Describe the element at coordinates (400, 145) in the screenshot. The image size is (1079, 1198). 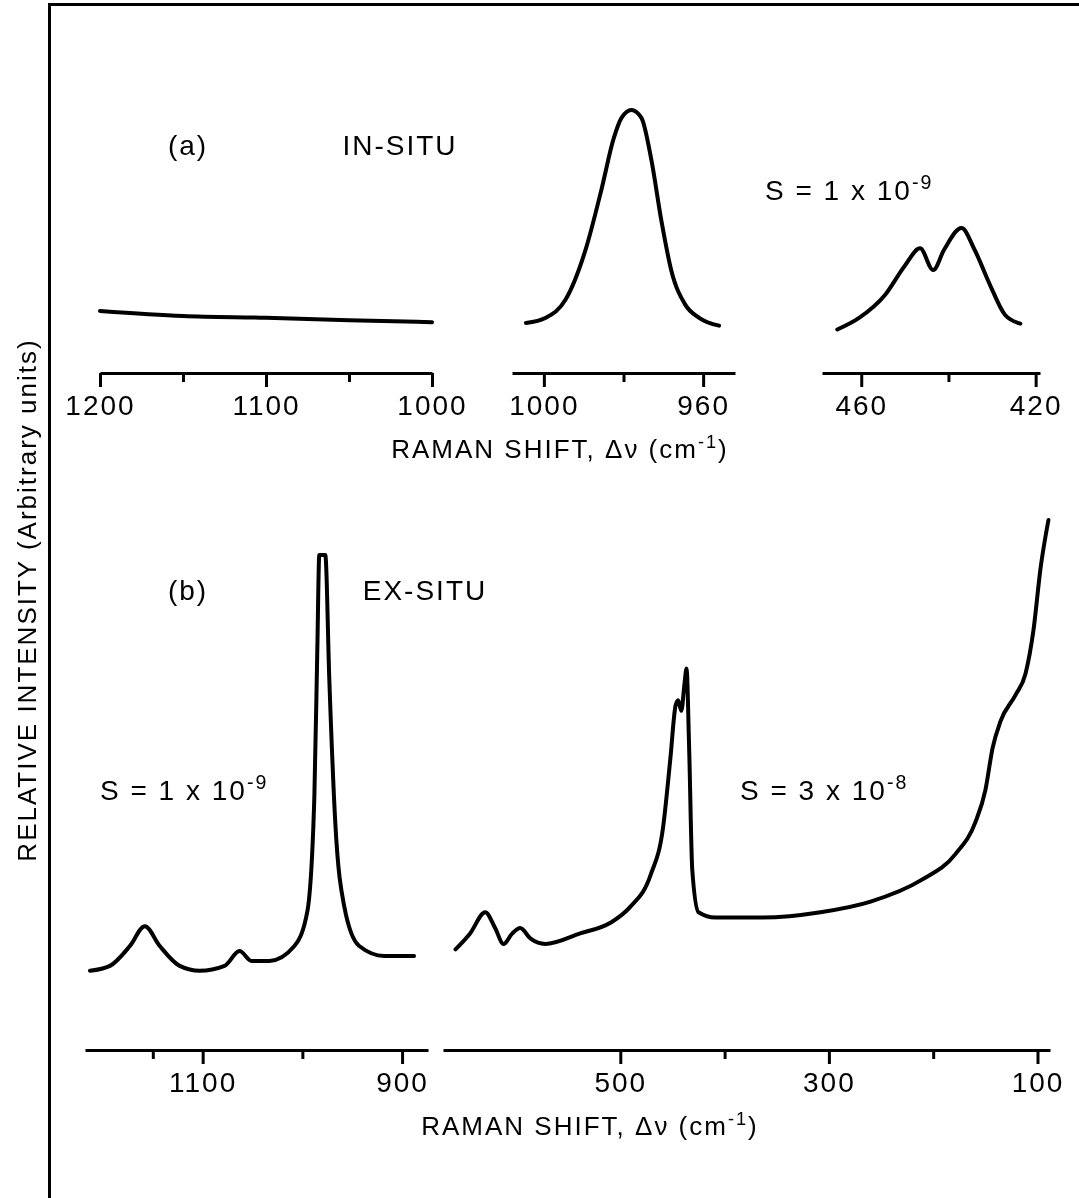
I see `text: IN-SITU` at that location.